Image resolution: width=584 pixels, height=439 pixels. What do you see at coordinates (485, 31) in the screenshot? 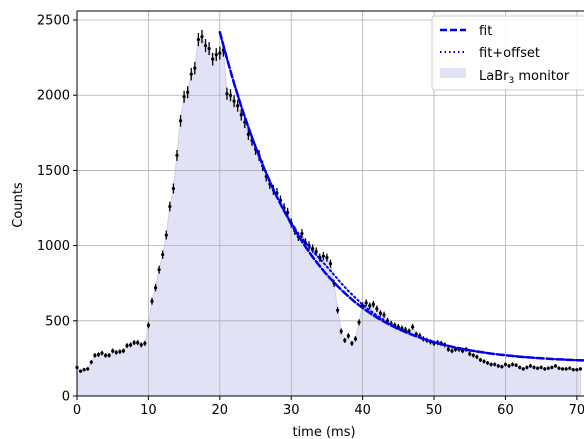
I see `legend-fit-label: fit` at bounding box center [485, 31].